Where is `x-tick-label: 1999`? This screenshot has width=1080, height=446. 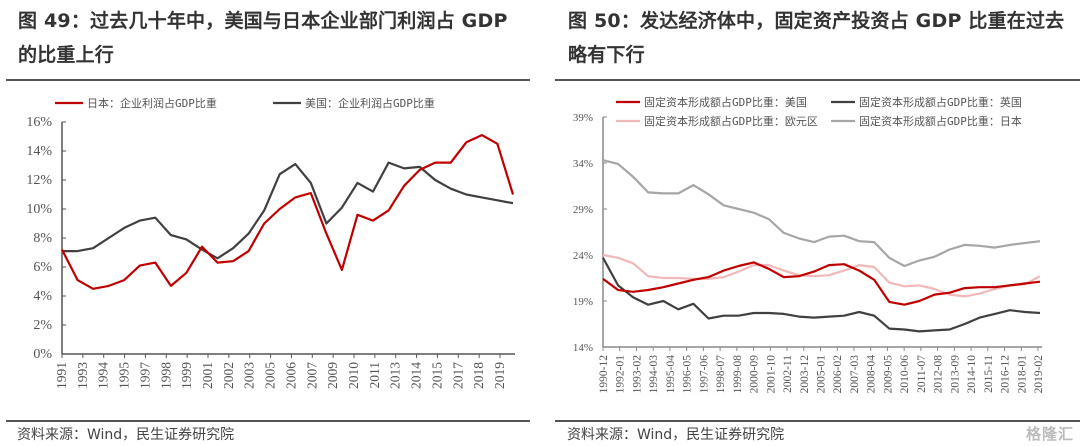 x-tick-label: 1999 is located at coordinates (186, 375).